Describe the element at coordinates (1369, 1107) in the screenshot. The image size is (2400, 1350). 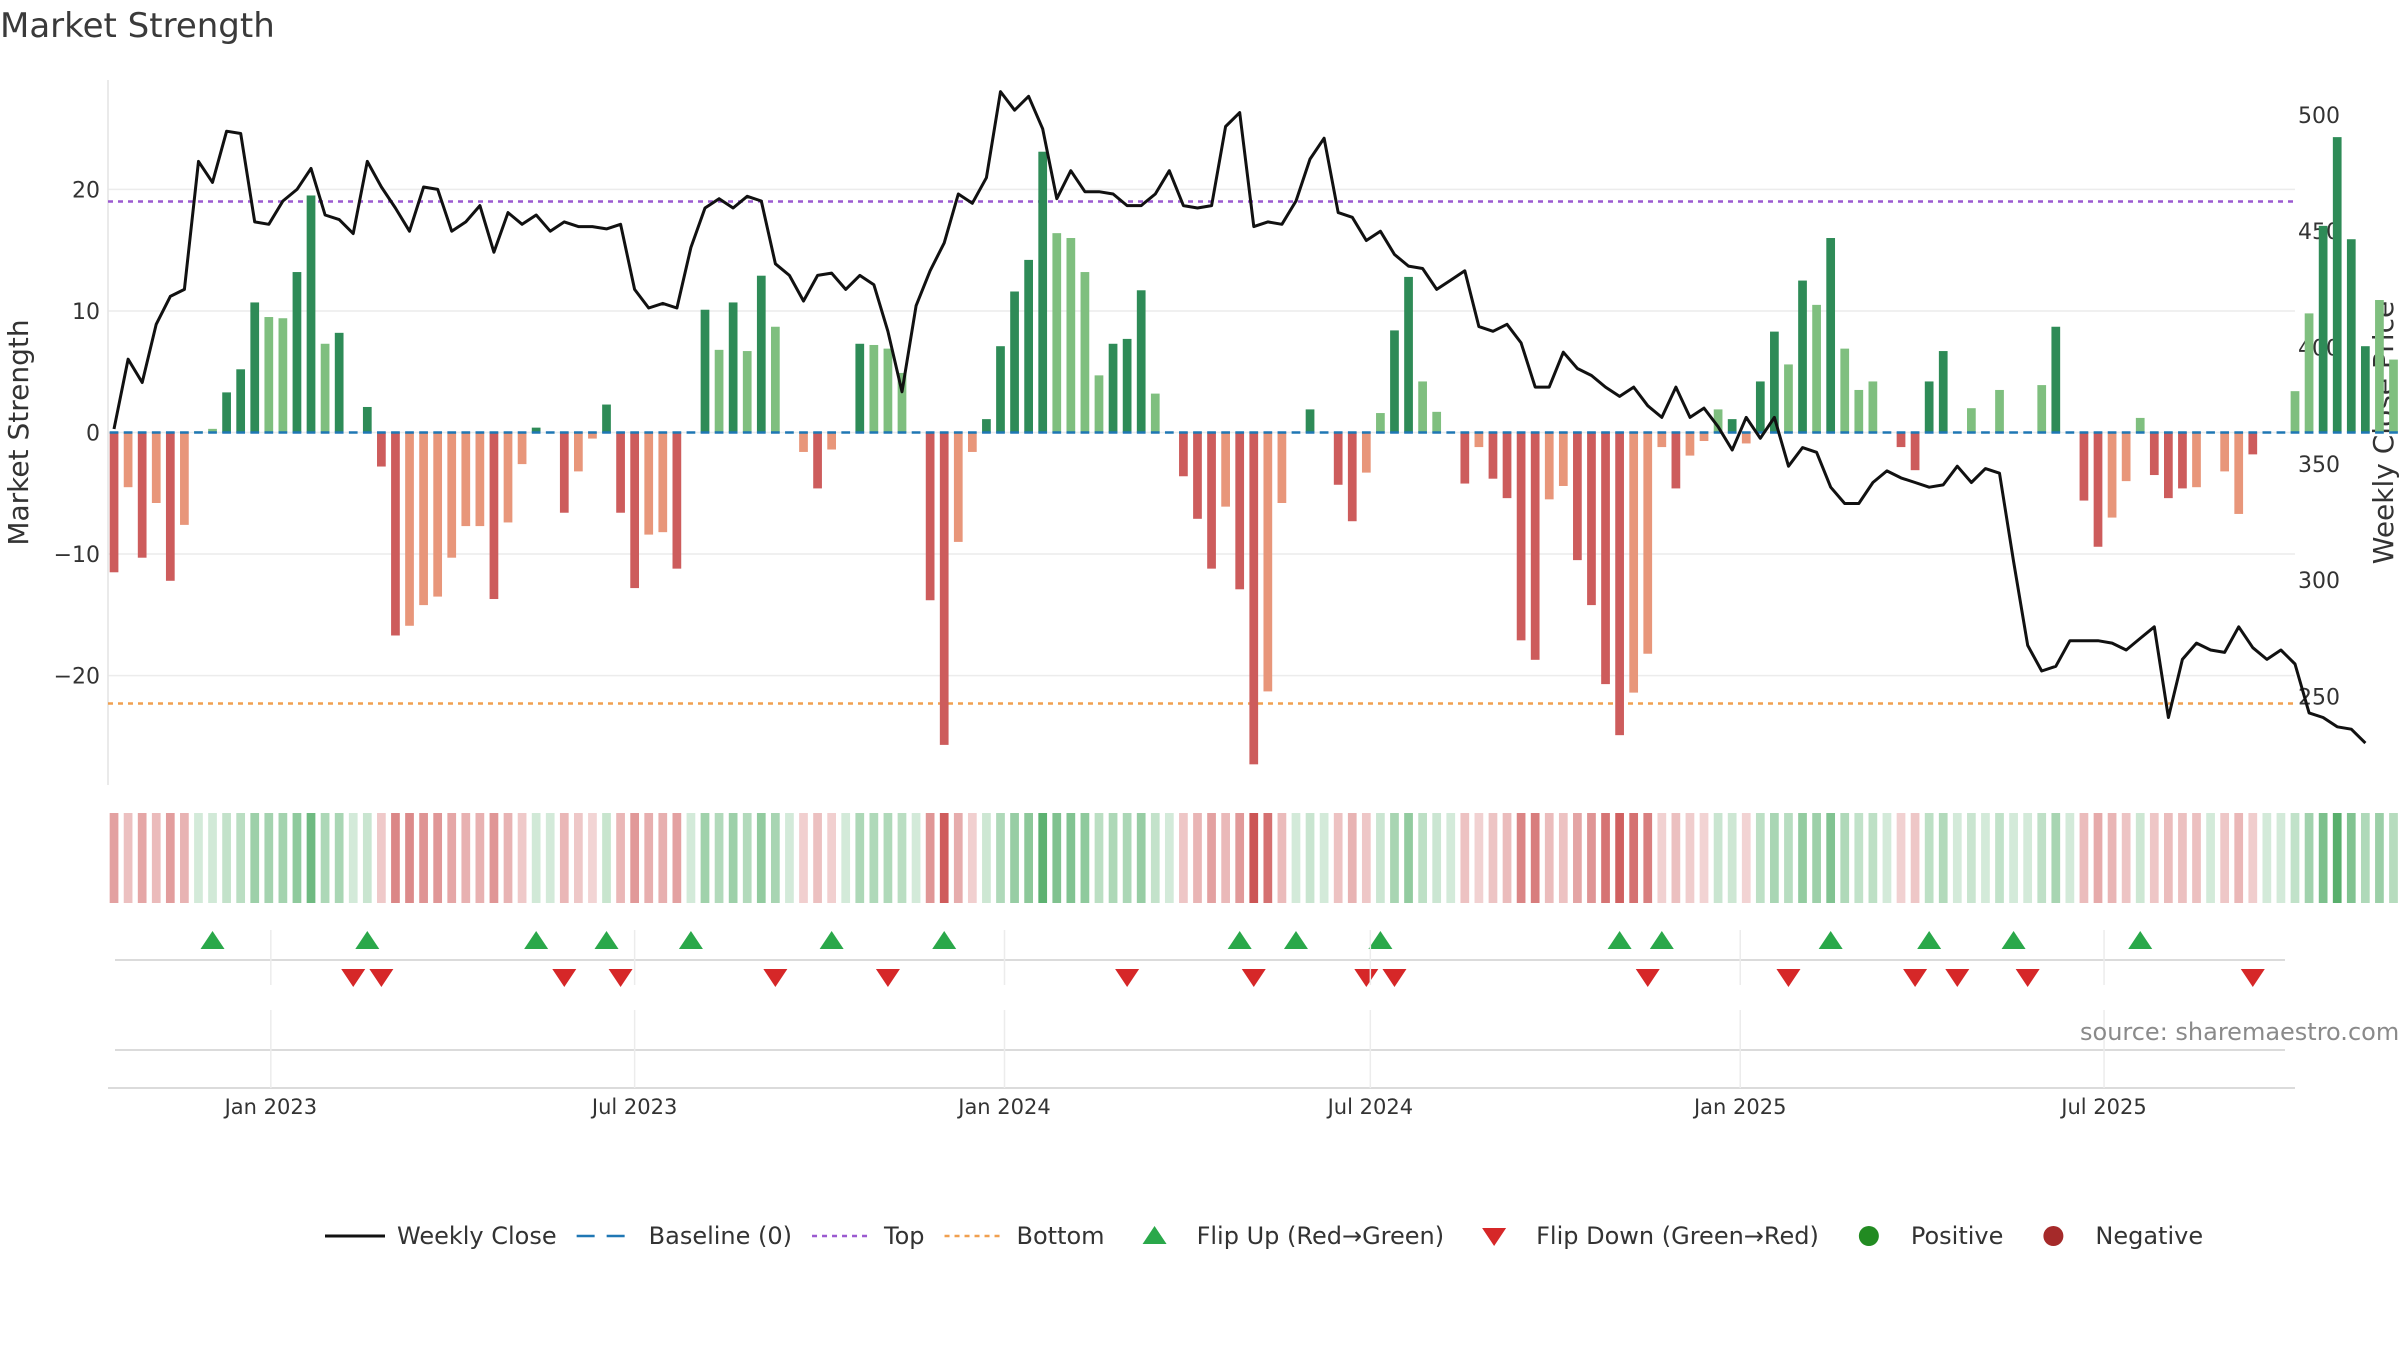
I see `x-tick-label: Jul 2024` at that location.